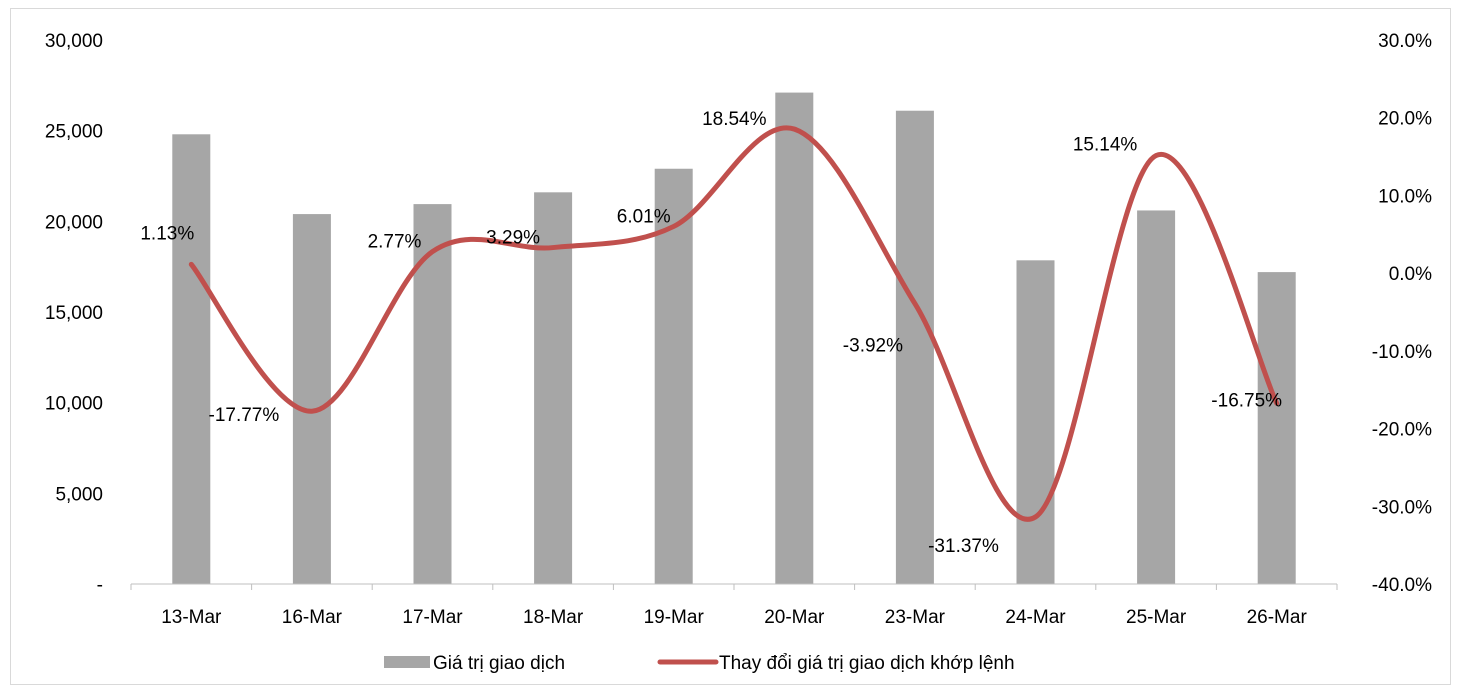 The image size is (1463, 693). Describe the element at coordinates (1402, 507) in the screenshot. I see `right-tick-label: -30.0%` at that location.